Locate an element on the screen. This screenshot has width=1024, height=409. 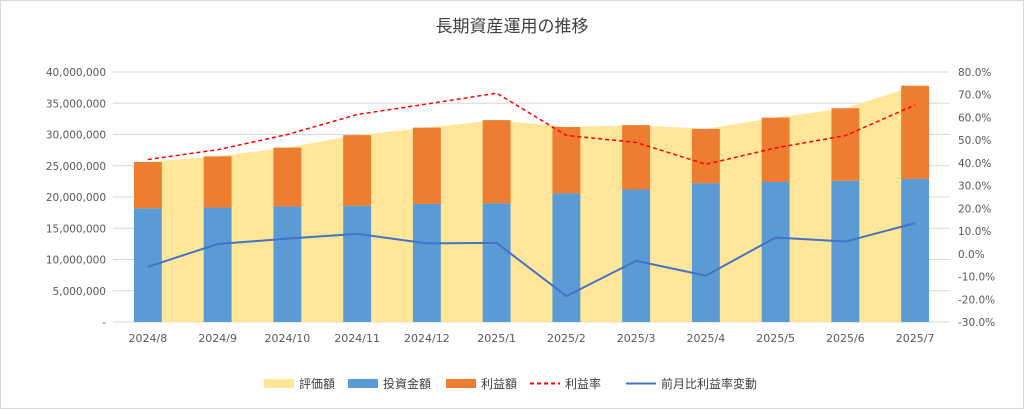
legend-item: 前月比利益率変動 is located at coordinates (691, 383).